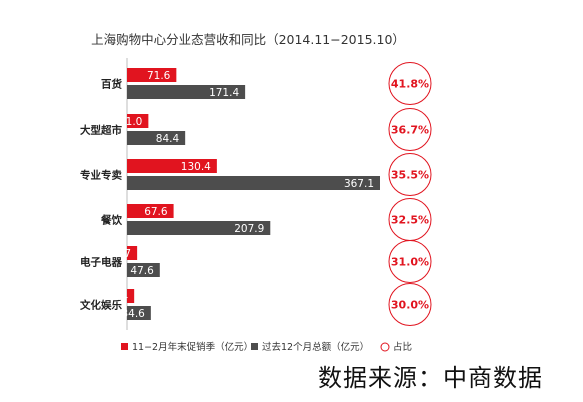 The height and width of the screenshot is (402, 583). Describe the element at coordinates (100, 305) in the screenshot. I see `category-label: 文化娱乐` at that location.